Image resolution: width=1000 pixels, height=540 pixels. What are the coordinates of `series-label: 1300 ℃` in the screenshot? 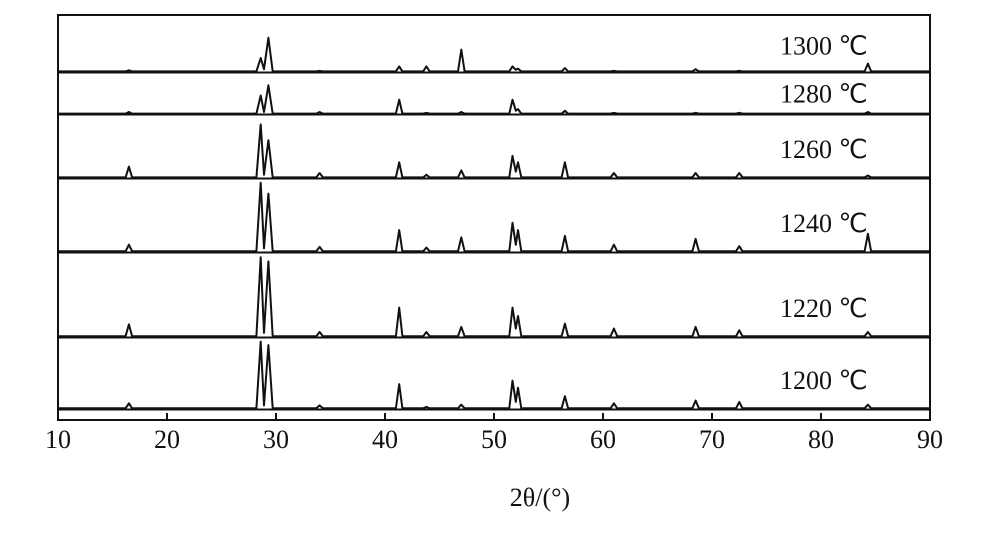 It's located at (824, 45).